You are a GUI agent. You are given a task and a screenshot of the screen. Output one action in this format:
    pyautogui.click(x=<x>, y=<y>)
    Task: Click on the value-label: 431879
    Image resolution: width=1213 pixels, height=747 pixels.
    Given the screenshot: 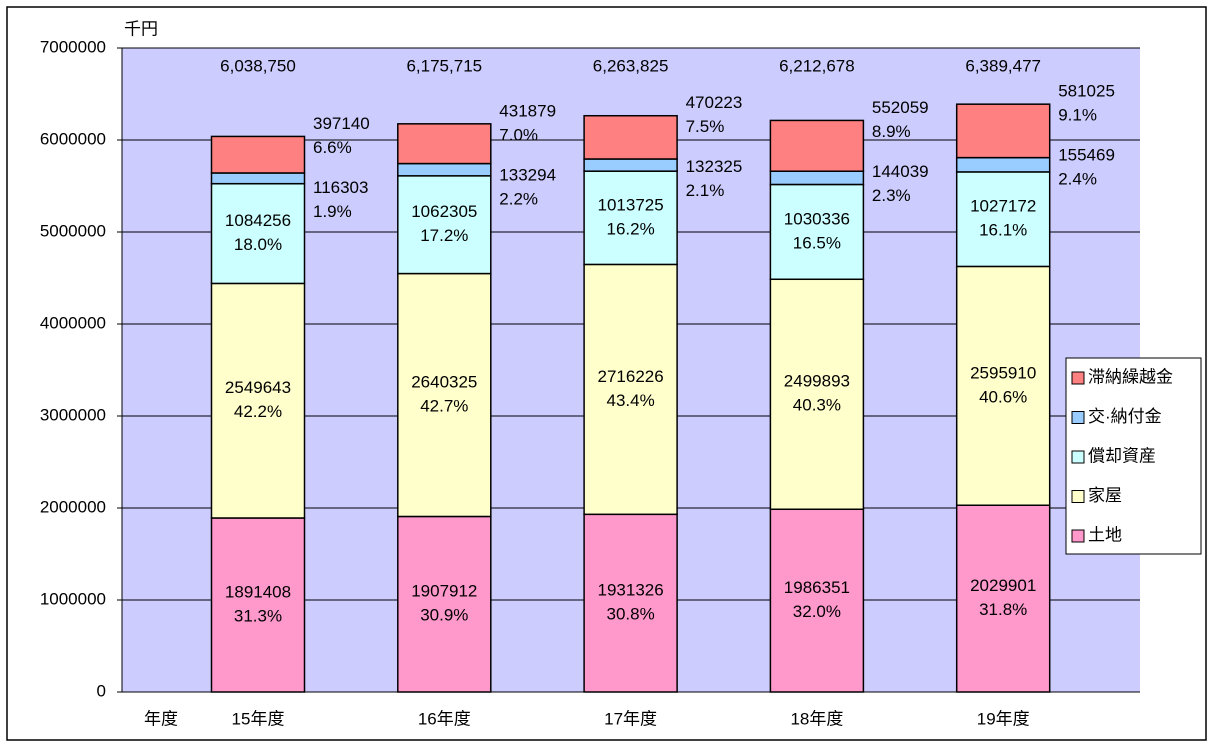 What is the action you would take?
    pyautogui.click(x=527, y=110)
    